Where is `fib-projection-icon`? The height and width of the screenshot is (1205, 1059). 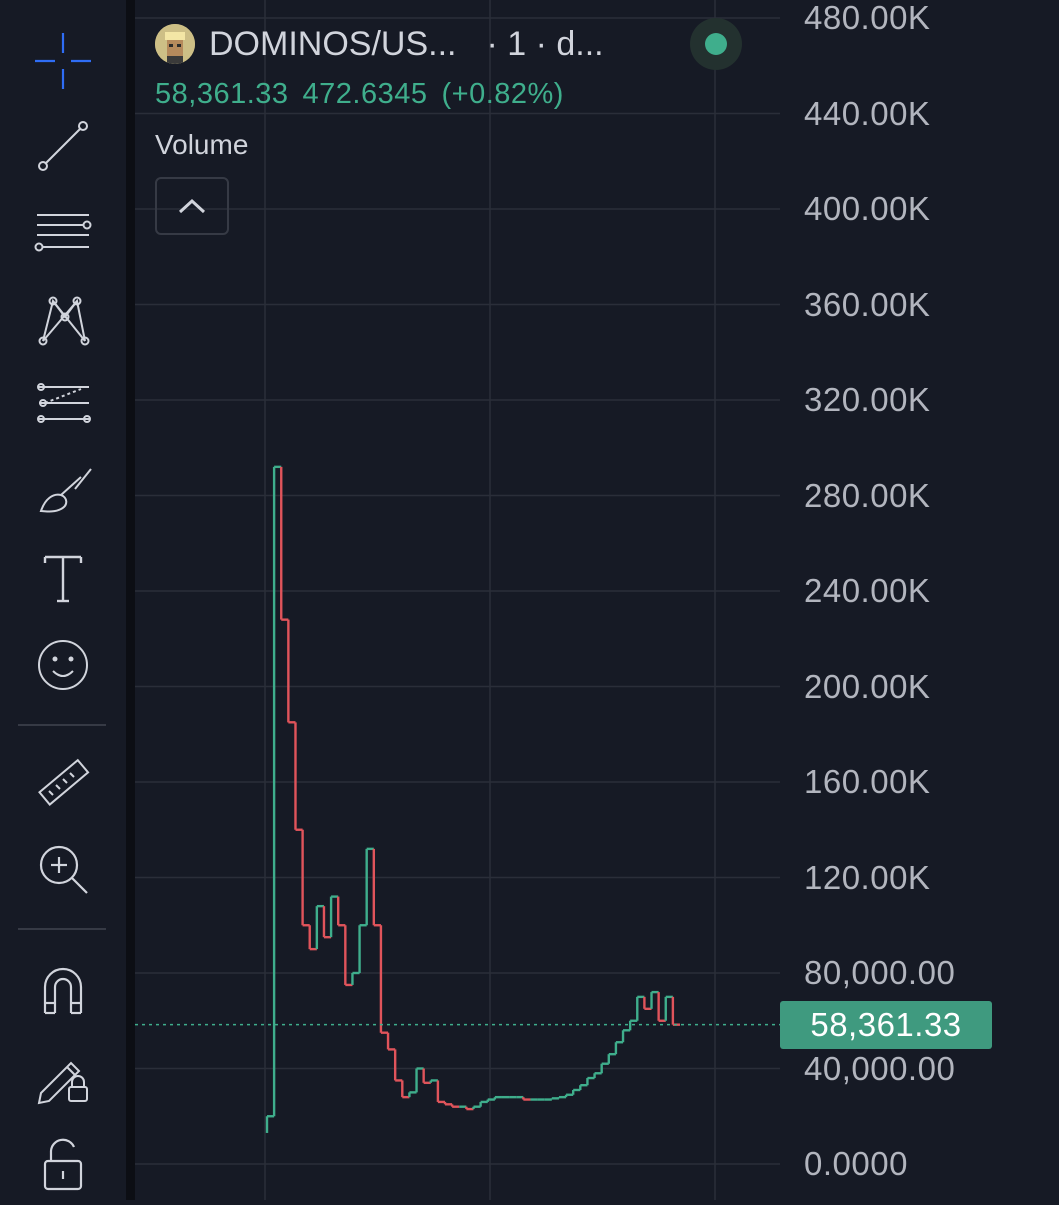
fib-projection-icon is located at coordinates (63, 405).